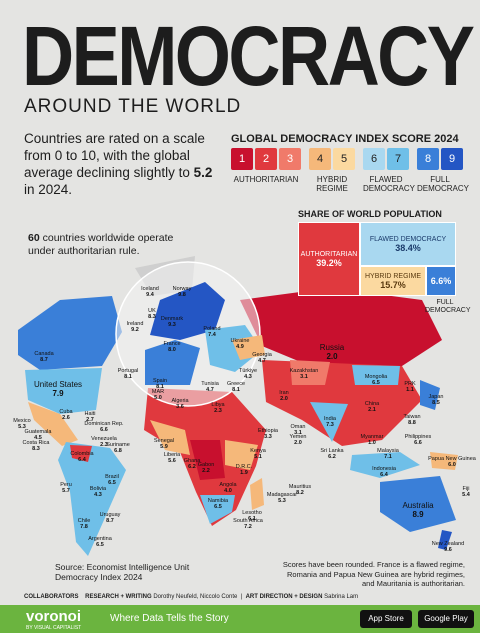  What do you see at coordinates (384, 469) in the screenshot?
I see `country-name: Indonesia` at bounding box center [384, 469].